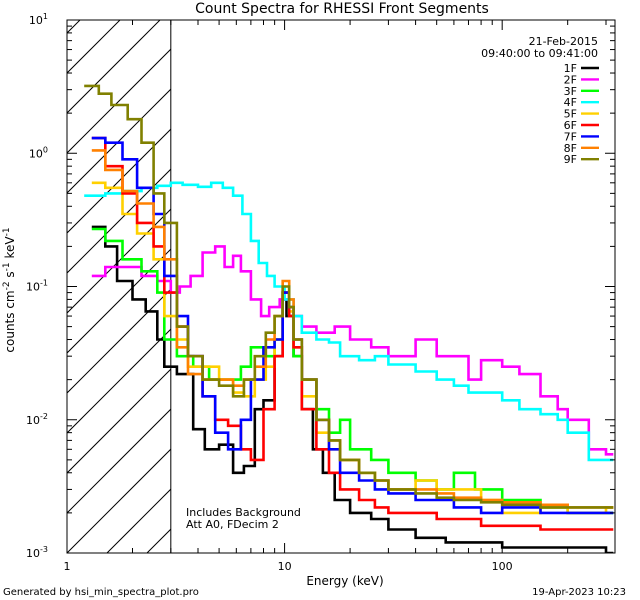 The image size is (640, 600). Describe the element at coordinates (539, 53) in the screenshot. I see `time-range-label: 09:40:00 to 09:41:00` at that location.